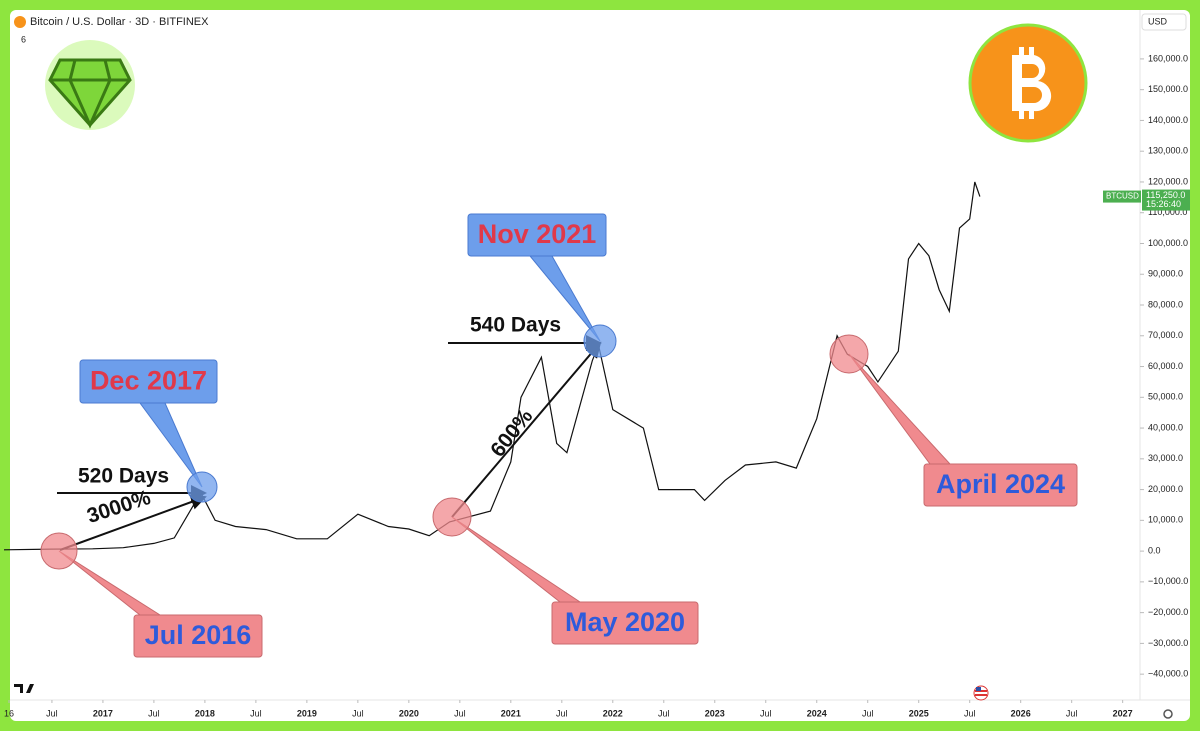  I want to click on x-tick-label: 2020, so click(409, 713).